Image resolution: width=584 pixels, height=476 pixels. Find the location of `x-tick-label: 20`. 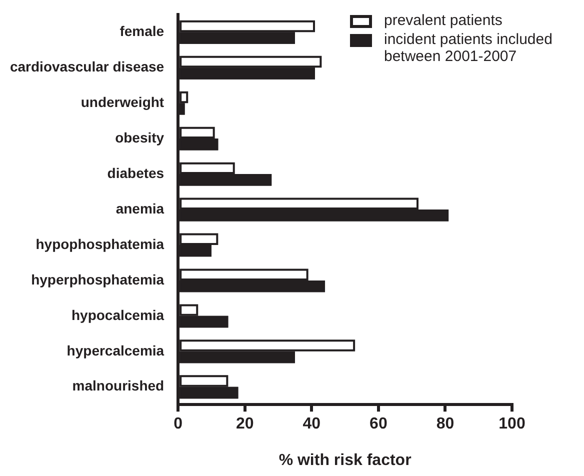

x-tick-label: 20 is located at coordinates (245, 424).